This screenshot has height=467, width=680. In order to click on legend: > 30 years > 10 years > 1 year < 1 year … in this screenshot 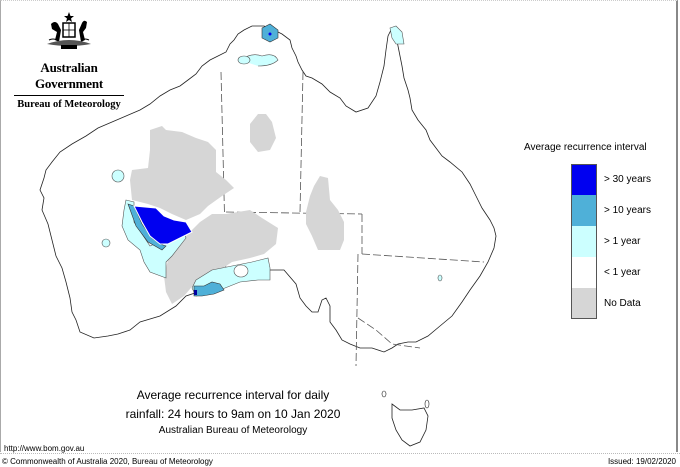, I will do `click(611, 241)`.